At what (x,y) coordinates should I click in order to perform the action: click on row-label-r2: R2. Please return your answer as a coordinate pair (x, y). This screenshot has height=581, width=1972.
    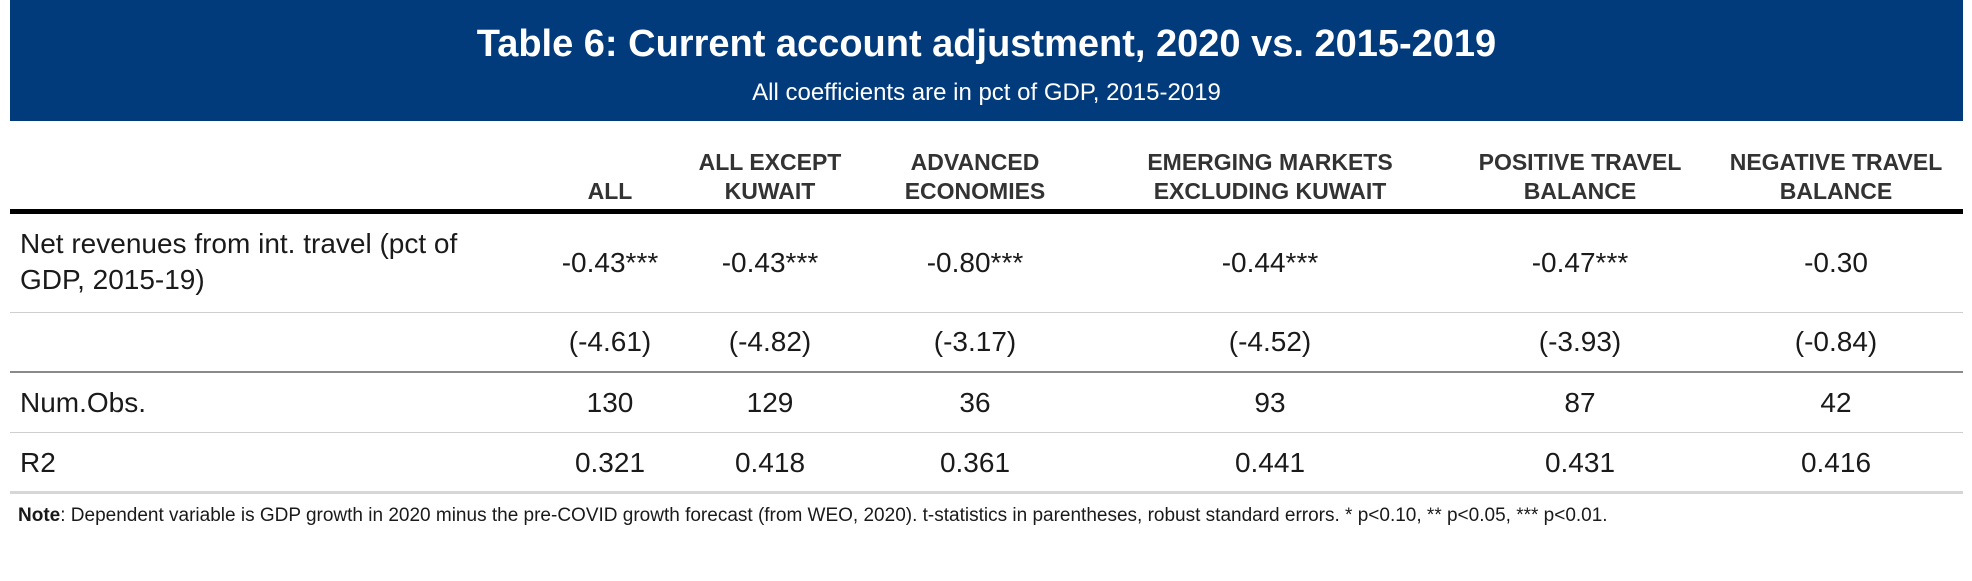
    Looking at the image, I should click on (38, 462).